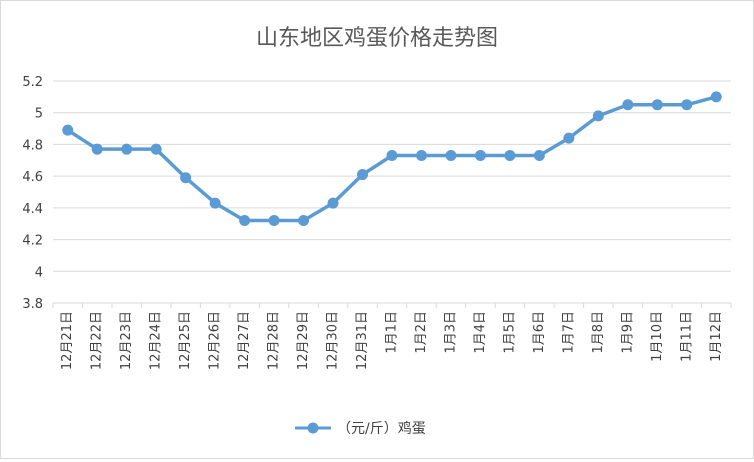  I want to click on x-tick-label: 12月24日, so click(156, 340).